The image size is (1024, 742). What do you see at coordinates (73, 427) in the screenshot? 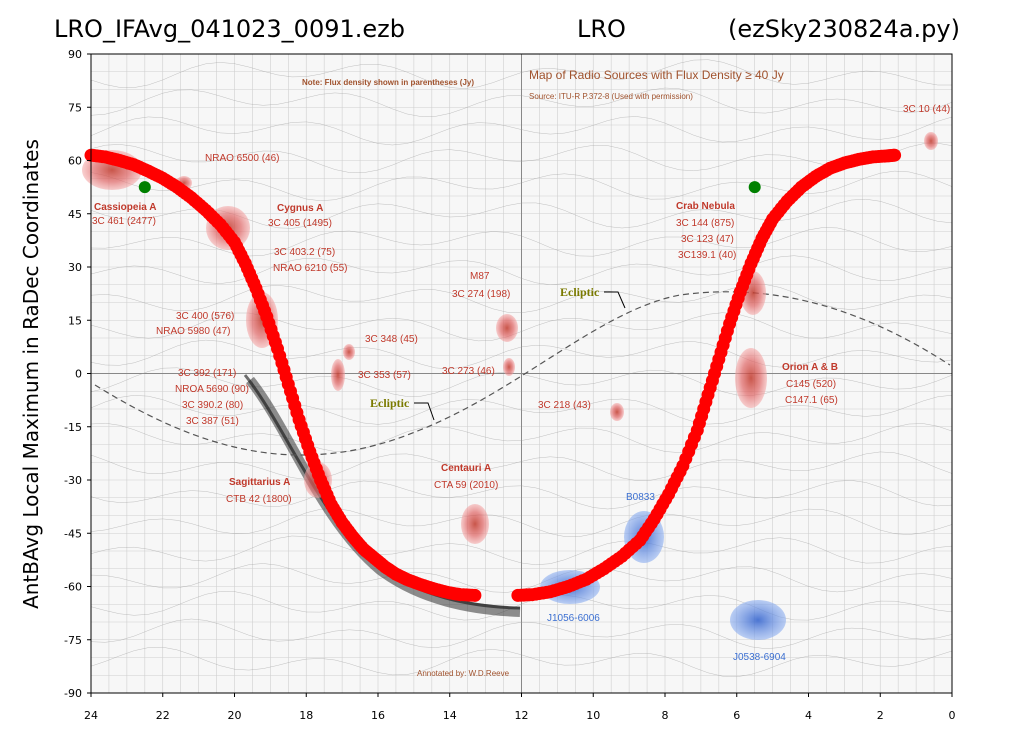
I see `y-tick-label: -15` at bounding box center [73, 427].